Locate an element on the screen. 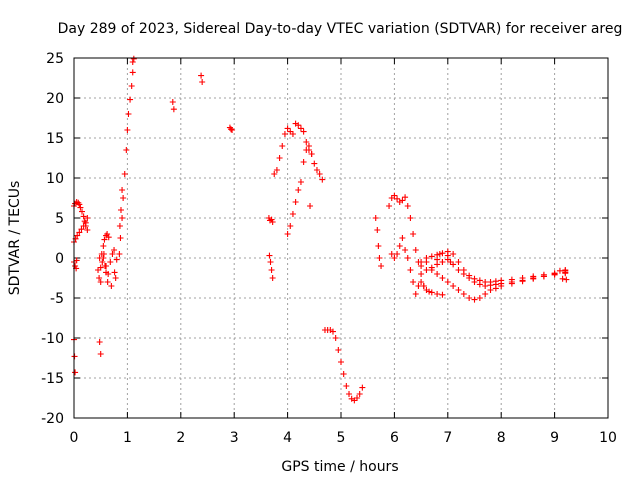 Image resolution: width=640 pixels, height=480 pixels. y-tick-label: 10 is located at coordinates (55, 179).